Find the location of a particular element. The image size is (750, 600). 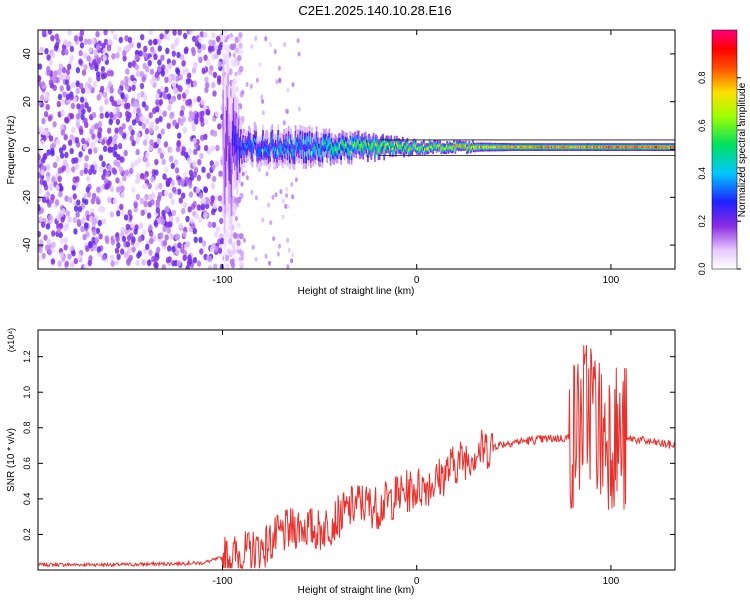

spectrogram-x-label: Height of straight line (km) is located at coordinates (356, 291).